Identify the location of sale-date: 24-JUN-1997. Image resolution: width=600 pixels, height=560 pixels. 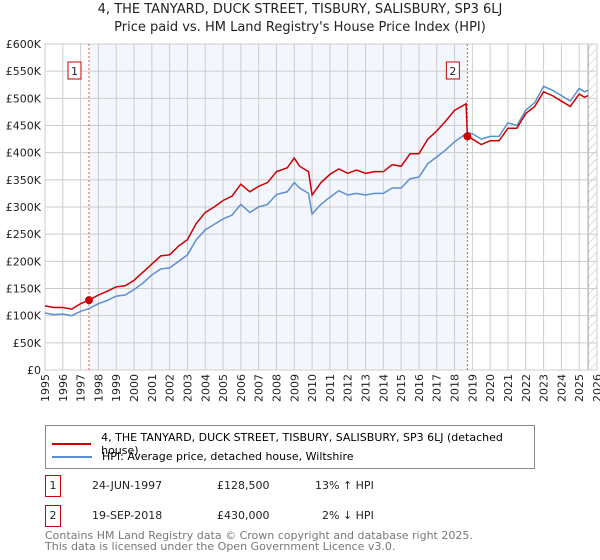
(127, 485).